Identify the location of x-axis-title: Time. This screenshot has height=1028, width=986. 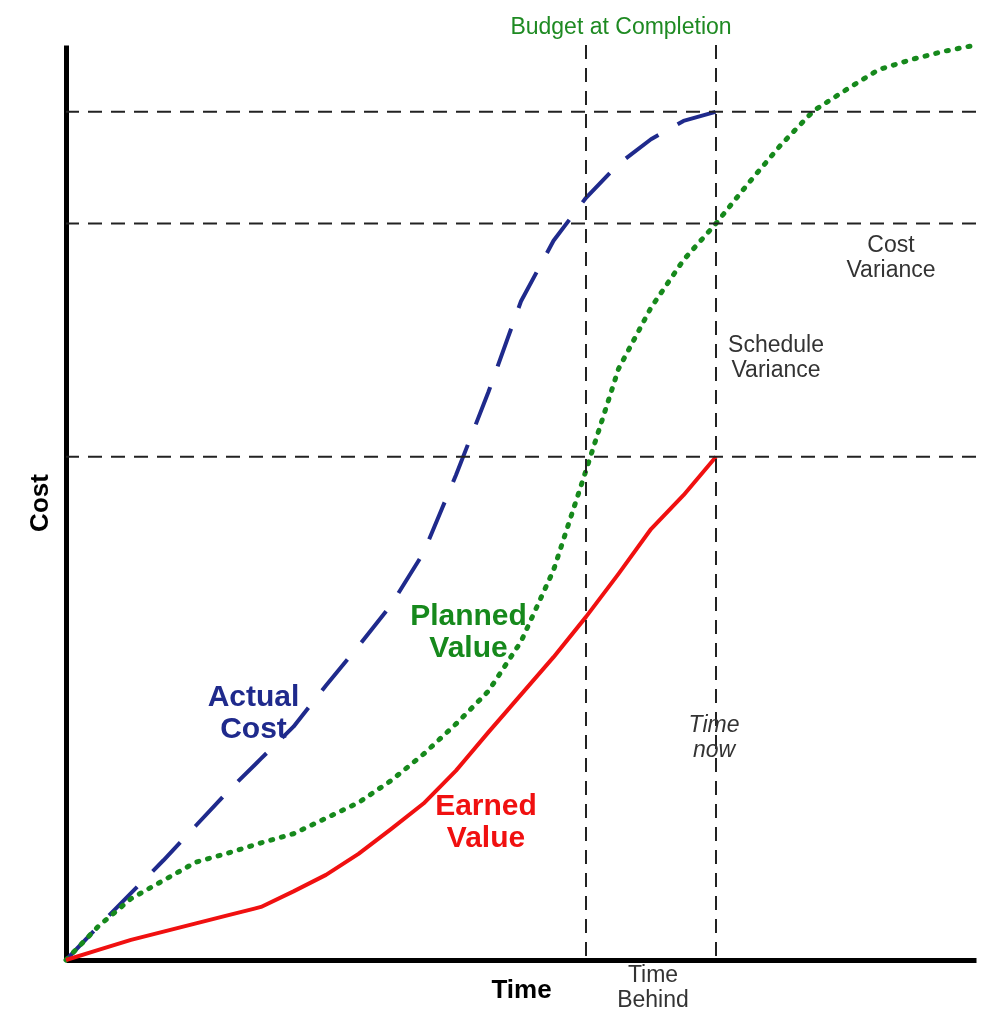
(521, 988).